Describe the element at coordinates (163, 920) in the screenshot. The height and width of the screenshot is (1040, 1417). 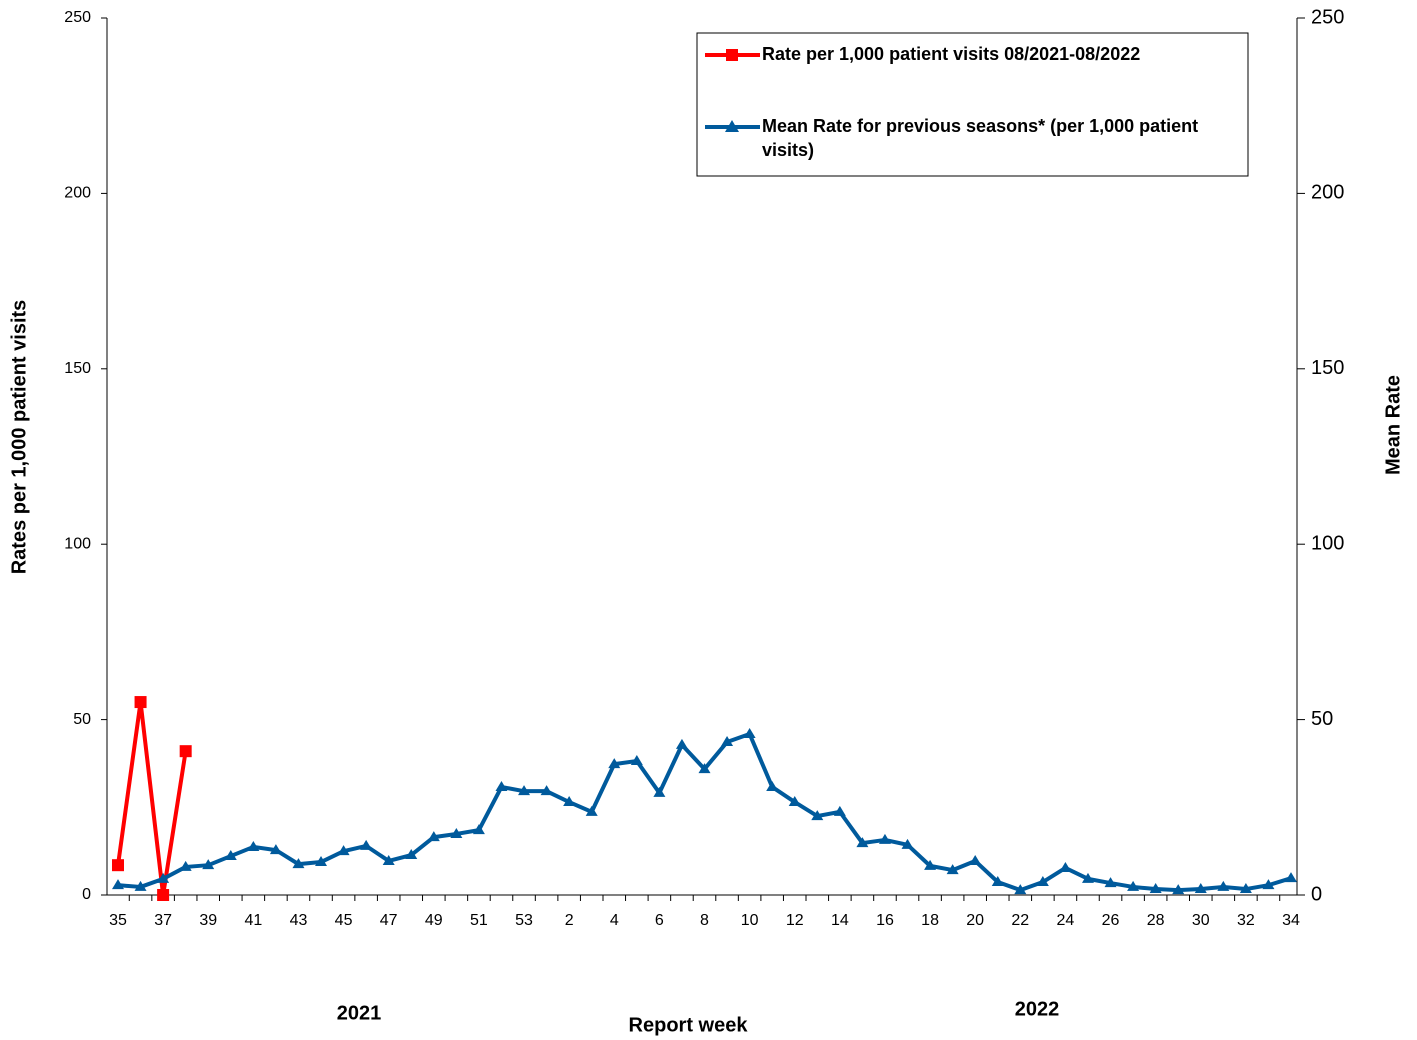
I see `x-tick-label: 37` at that location.